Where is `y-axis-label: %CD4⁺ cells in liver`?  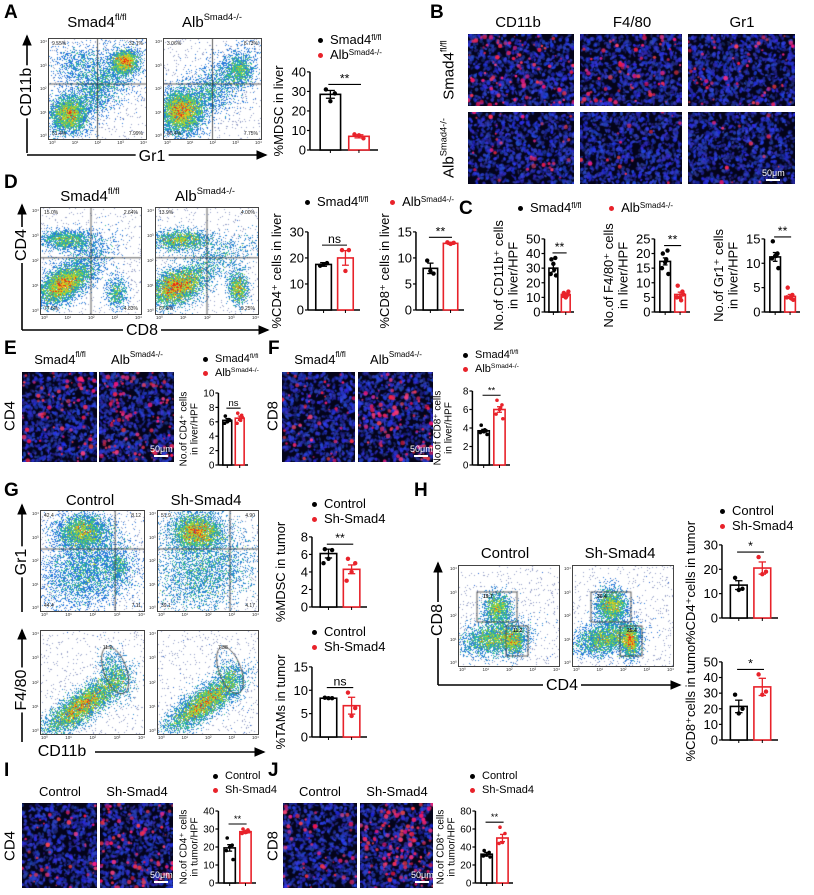 y-axis-label: %CD4⁺ cells in liver is located at coordinates (276, 271).